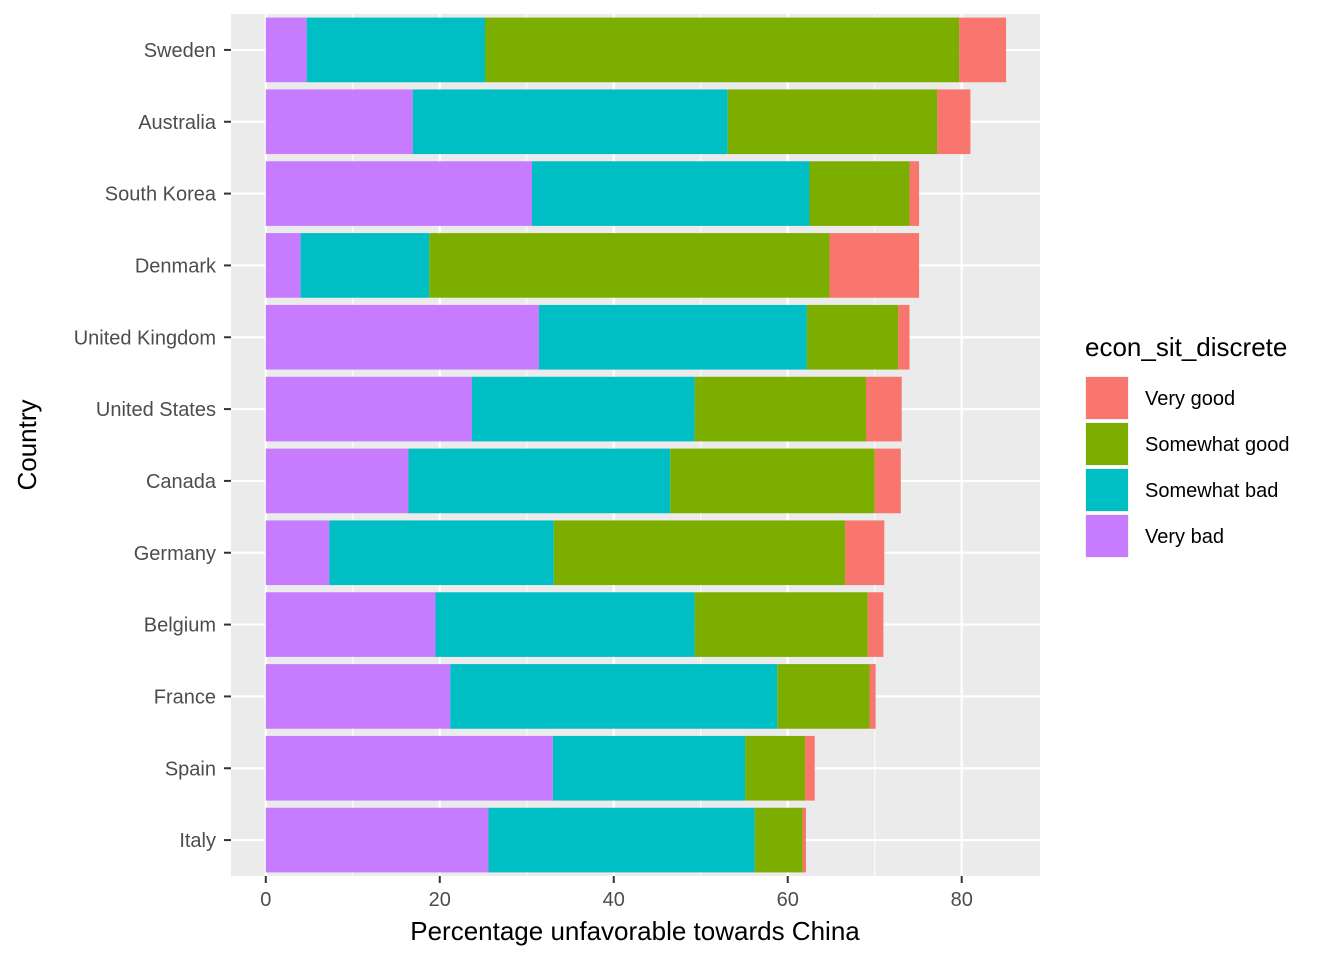 This screenshot has height=960, width=1344. What do you see at coordinates (1217, 445) in the screenshot?
I see `legend-entry-label: Somewhat good` at bounding box center [1217, 445].